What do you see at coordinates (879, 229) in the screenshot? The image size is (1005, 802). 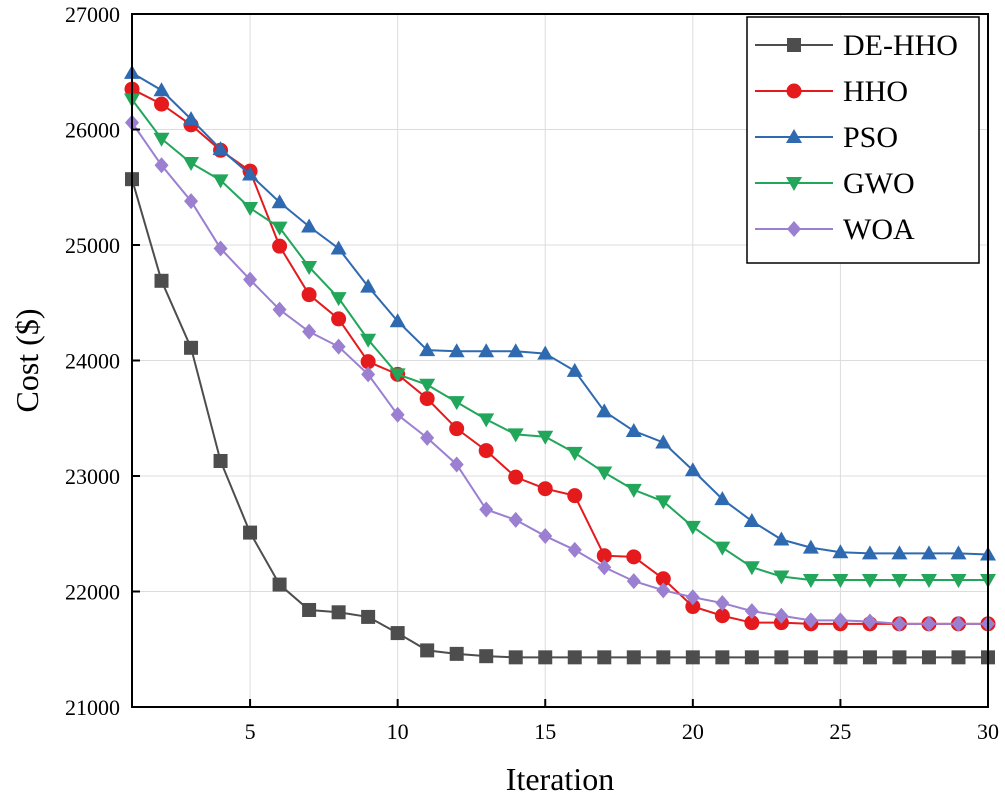 I see `legend-label-woa: WOA` at bounding box center [879, 229].